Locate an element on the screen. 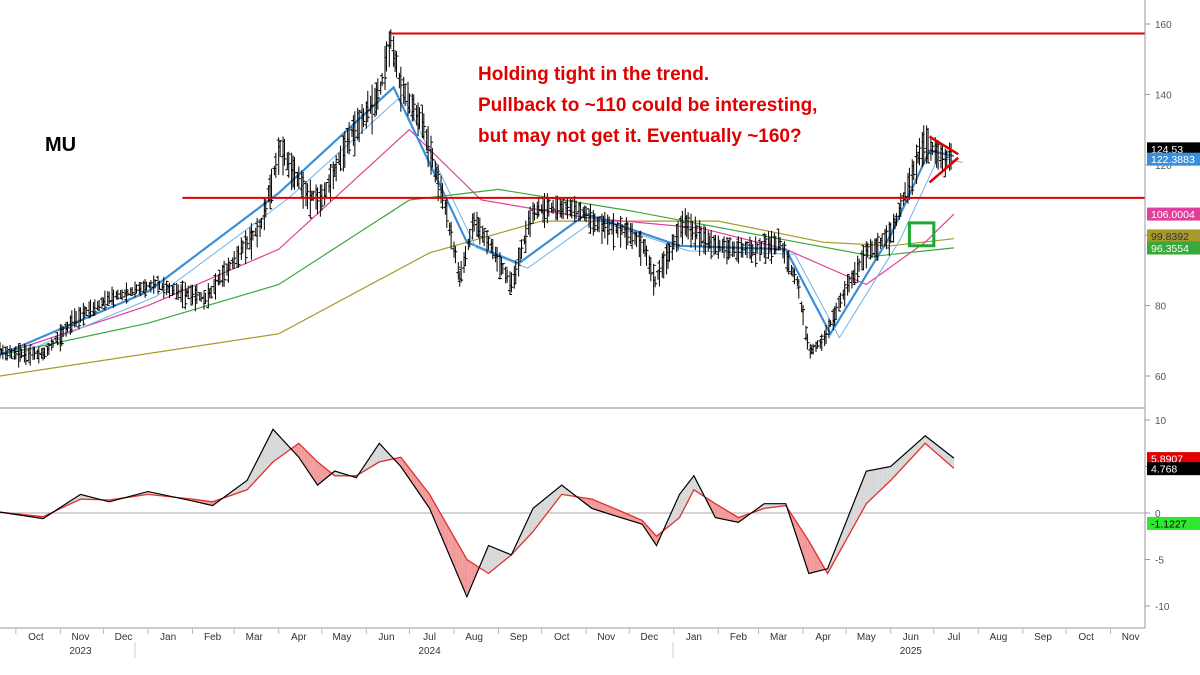  y-tick-label-price: 60 is located at coordinates (1161, 377).